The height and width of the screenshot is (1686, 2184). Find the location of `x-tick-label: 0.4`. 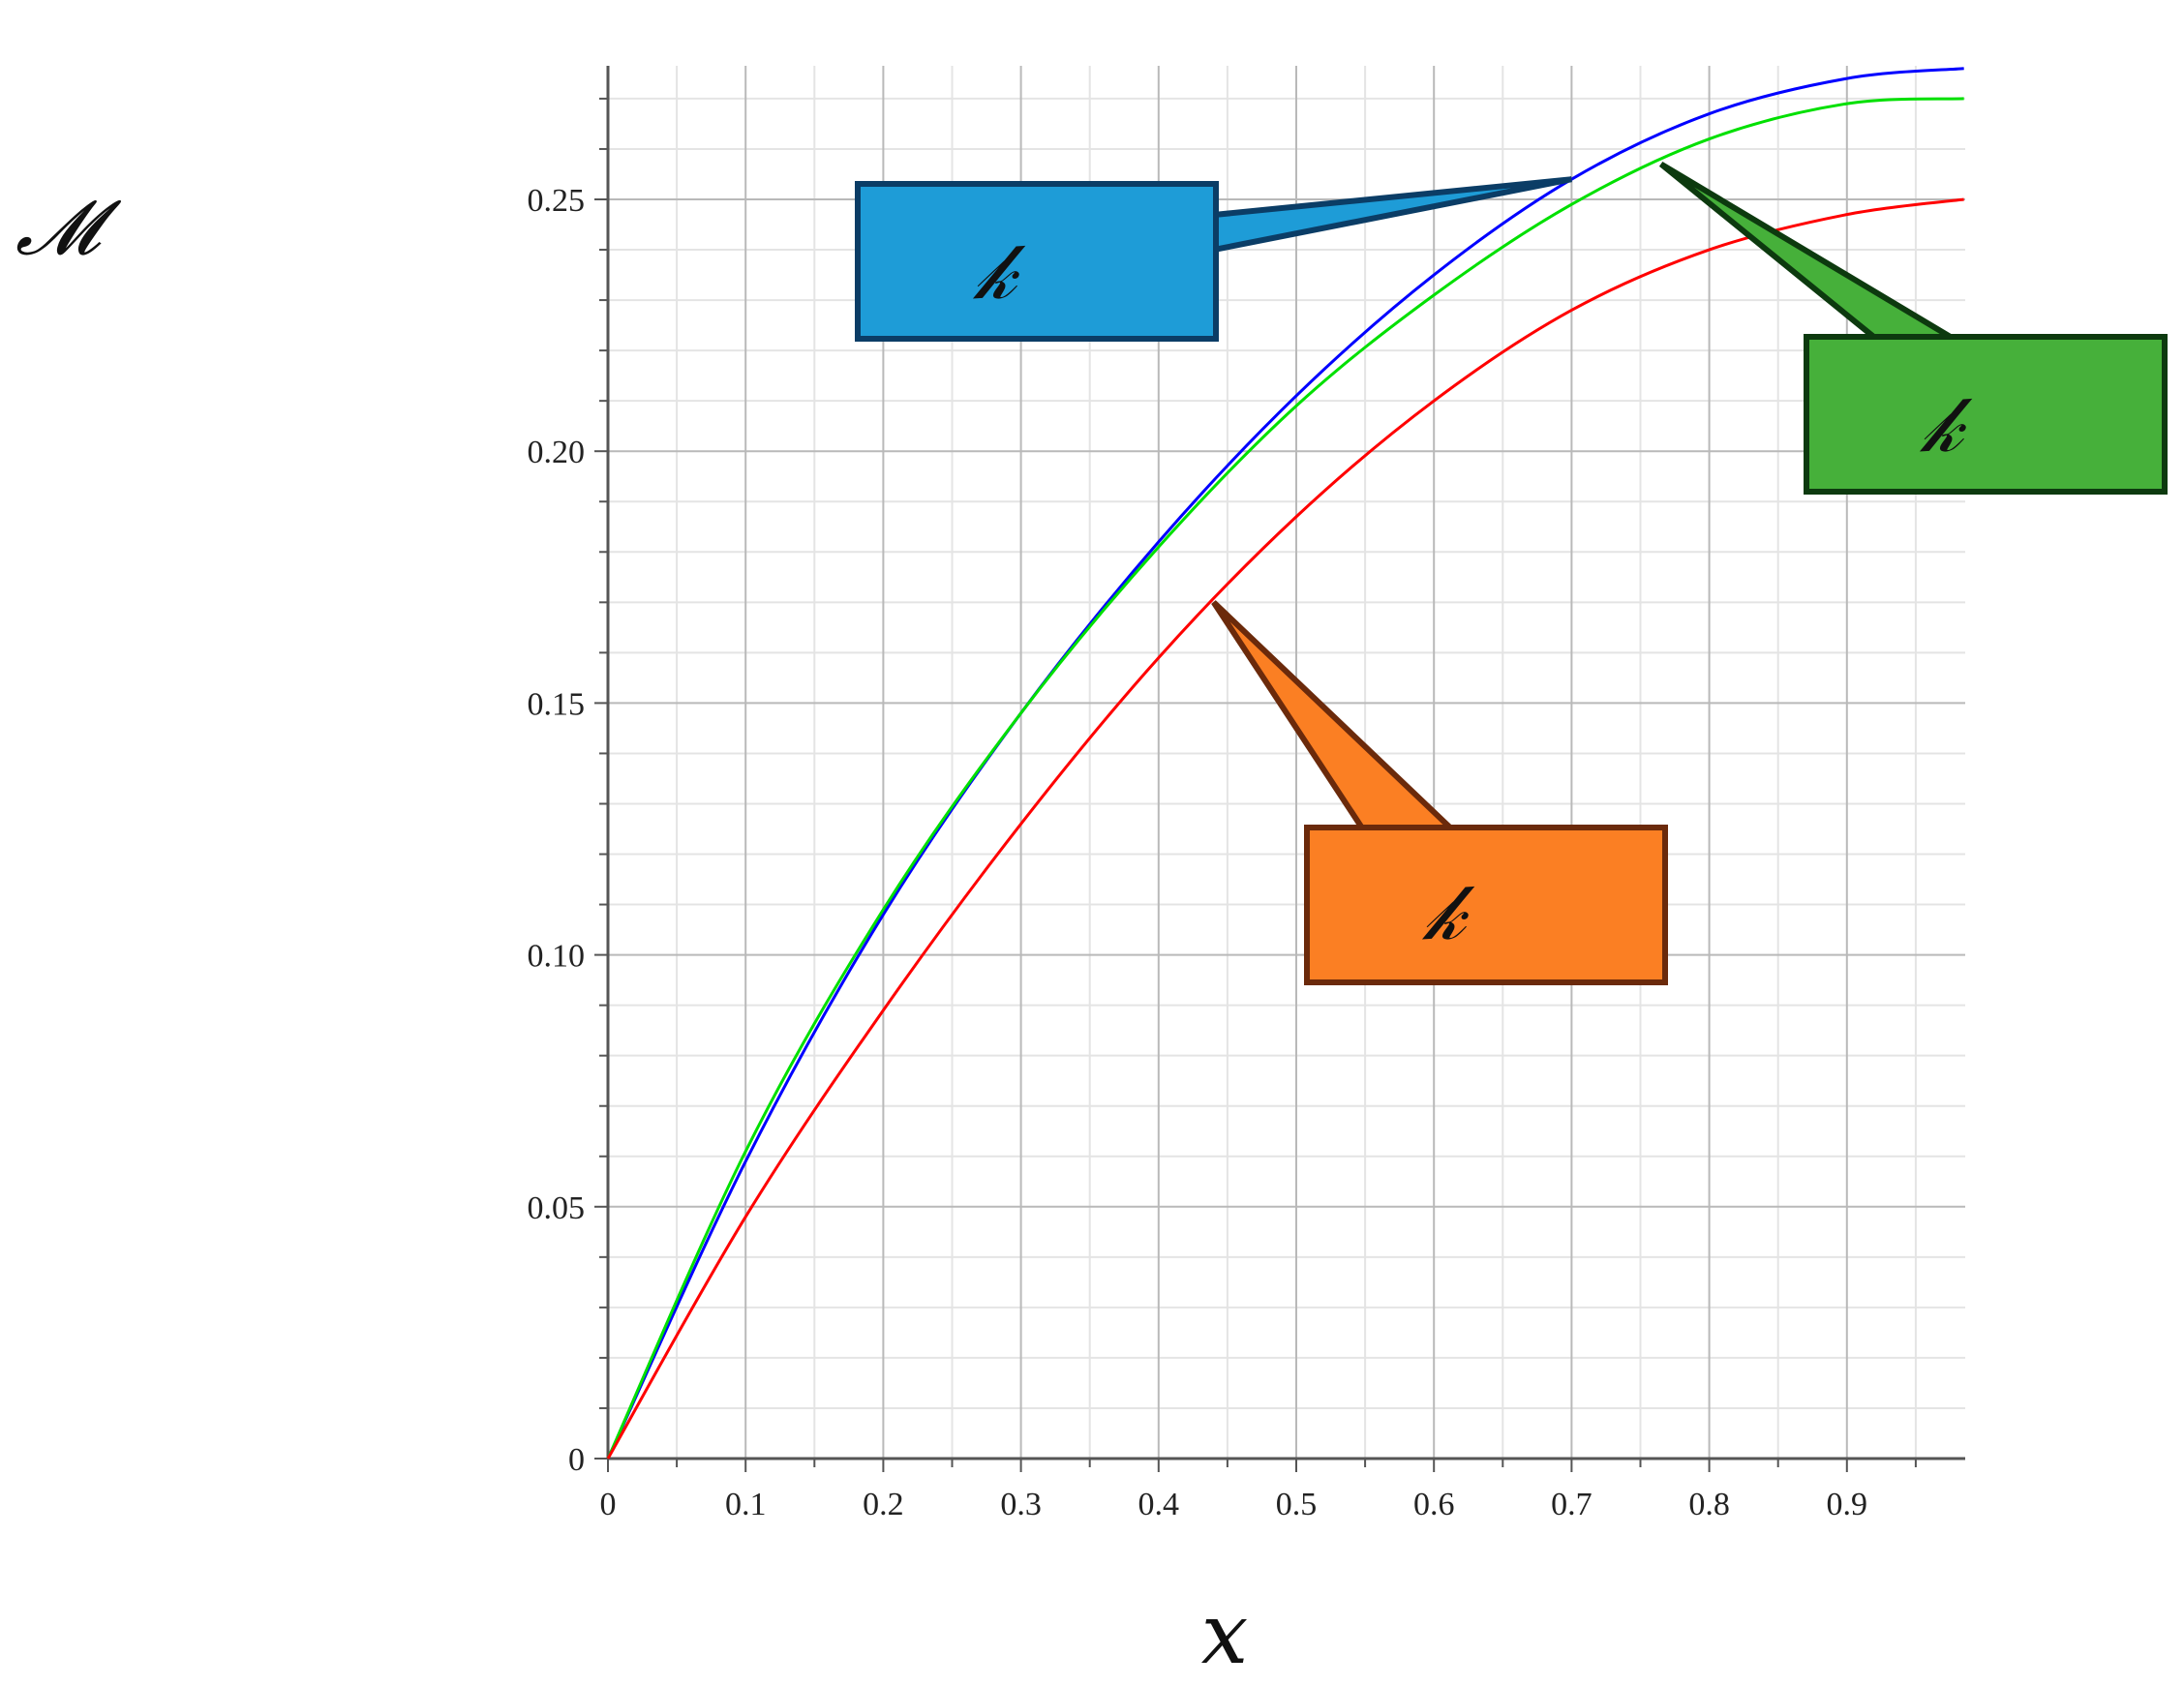

x-tick-label: 0.4 is located at coordinates (1159, 1504).